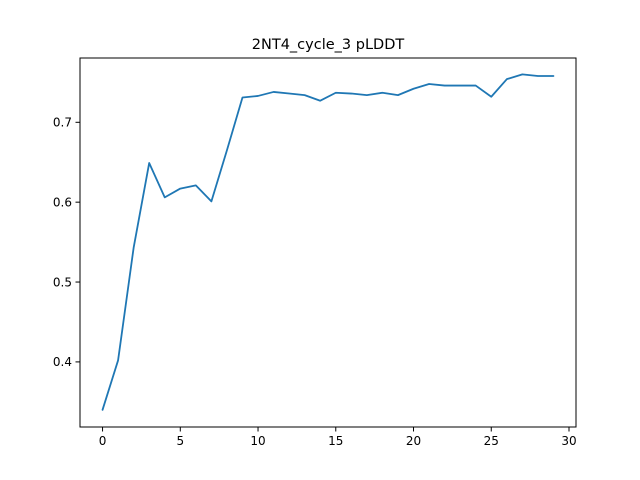 The image size is (640, 480). I want to click on x-tick-label: 25, so click(491, 441).